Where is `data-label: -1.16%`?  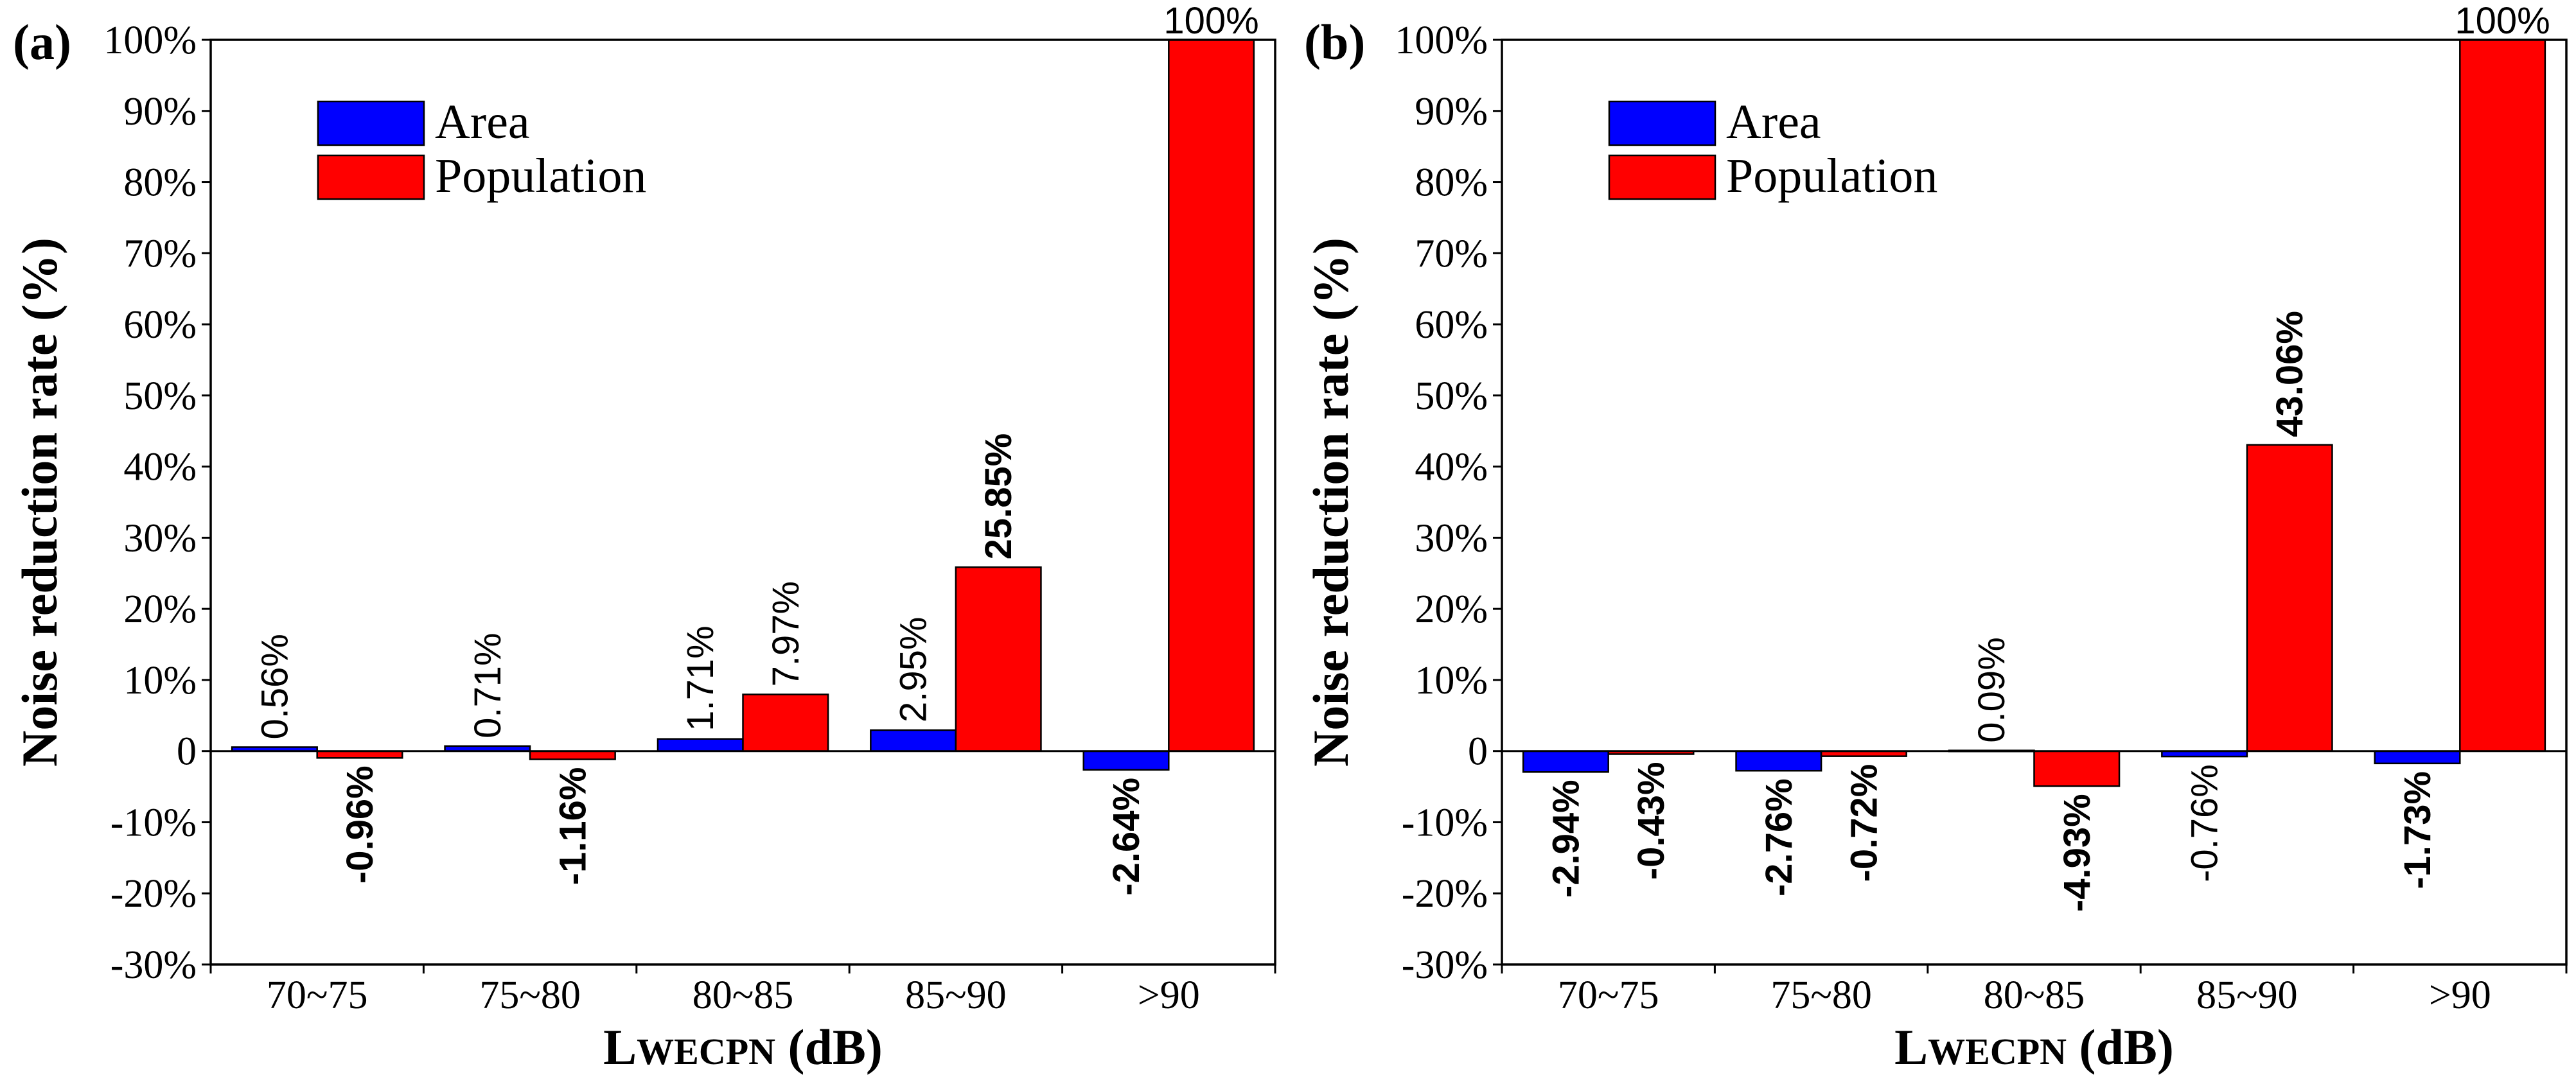
data-label: -1.16% is located at coordinates (573, 826).